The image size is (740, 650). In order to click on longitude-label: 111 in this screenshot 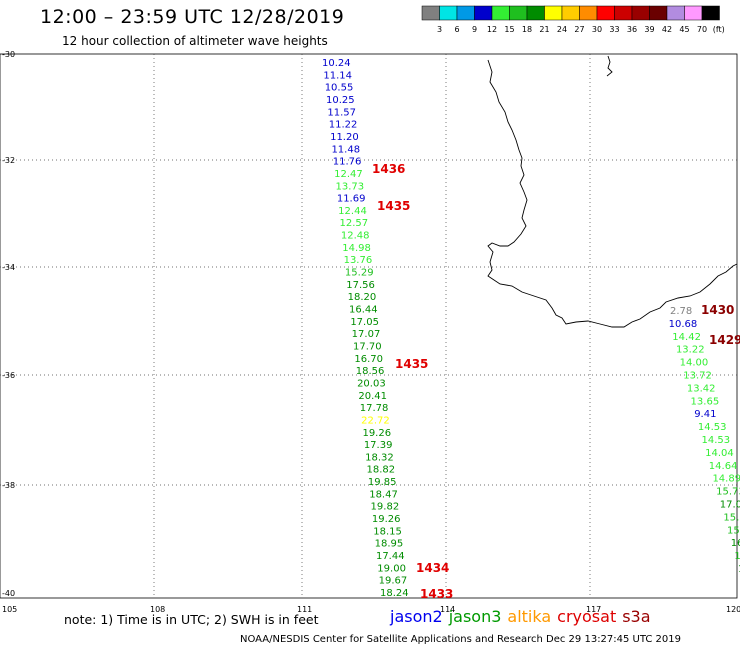, I will do `click(304, 609)`.